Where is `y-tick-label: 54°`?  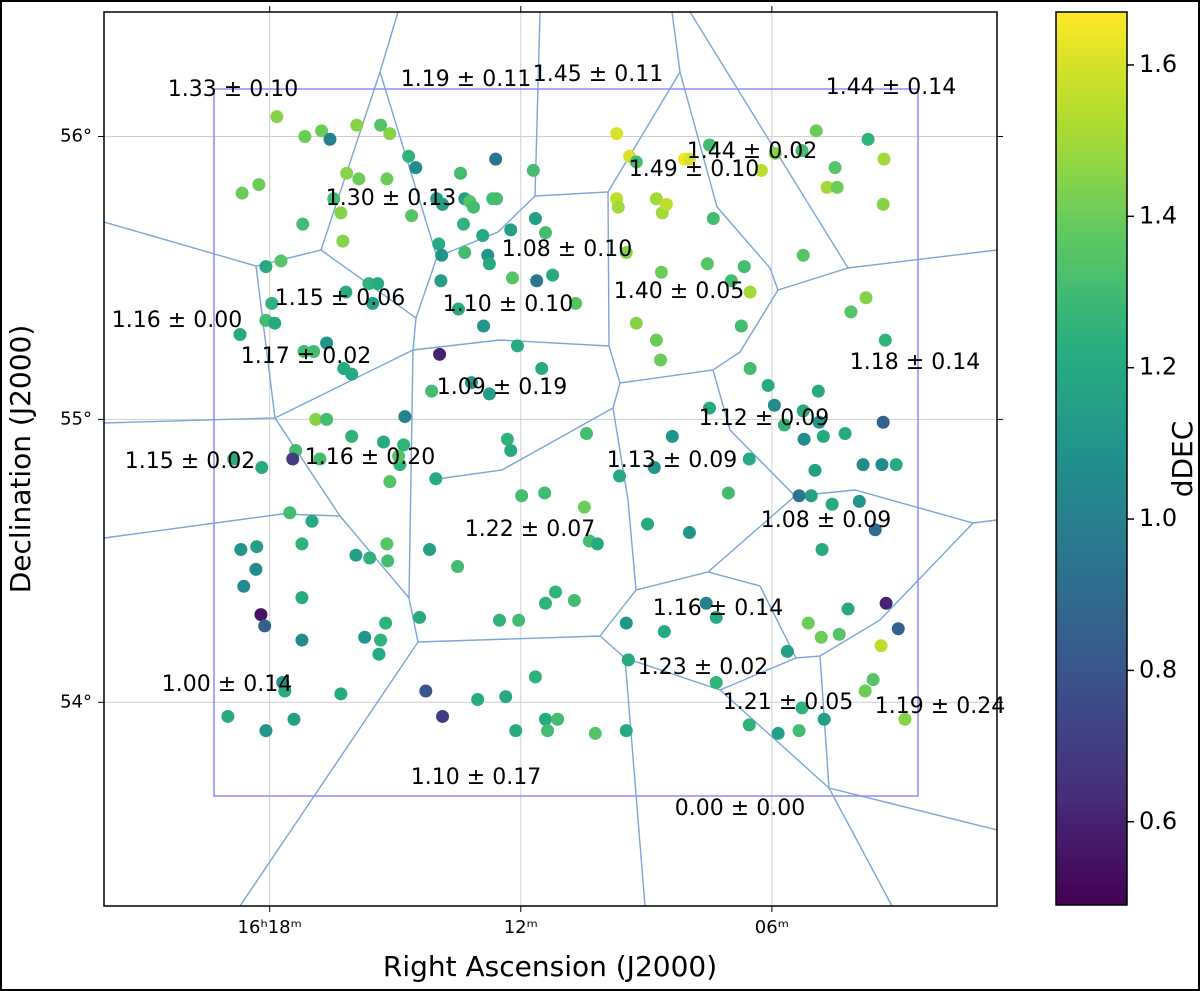
y-tick-label: 54° is located at coordinates (76, 701).